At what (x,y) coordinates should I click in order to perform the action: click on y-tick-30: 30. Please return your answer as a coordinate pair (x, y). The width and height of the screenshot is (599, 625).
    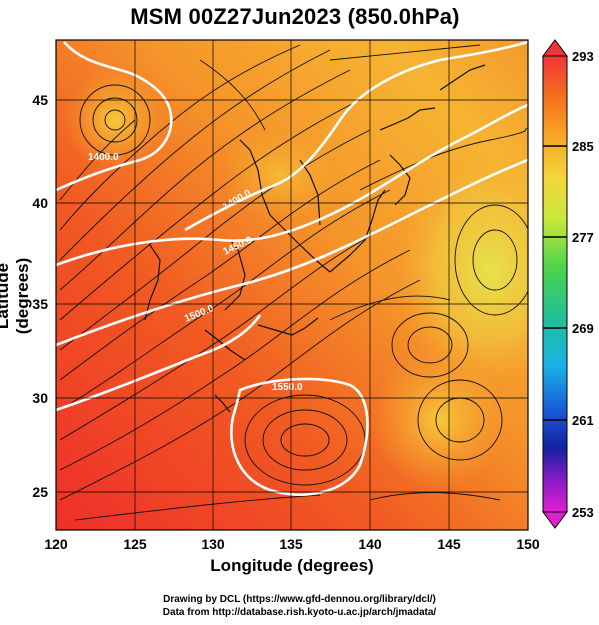
    Looking at the image, I should click on (40, 398).